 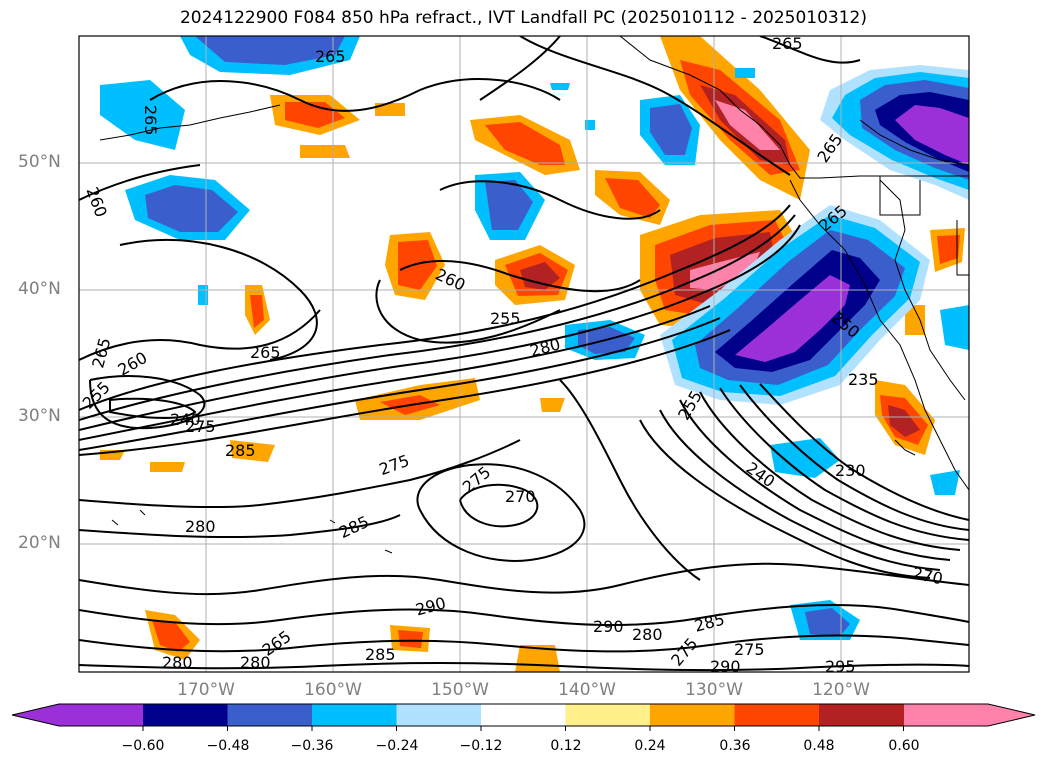 I want to click on contour-label: 230, so click(x=850, y=470).